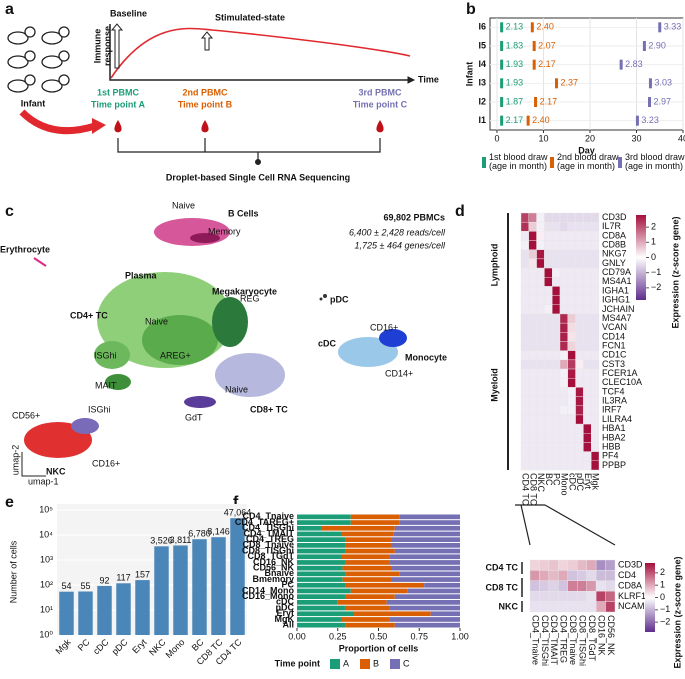 The width and height of the screenshot is (685, 679). Describe the element at coordinates (614, 254) in the screenshot. I see `row-label: NKG7` at that location.